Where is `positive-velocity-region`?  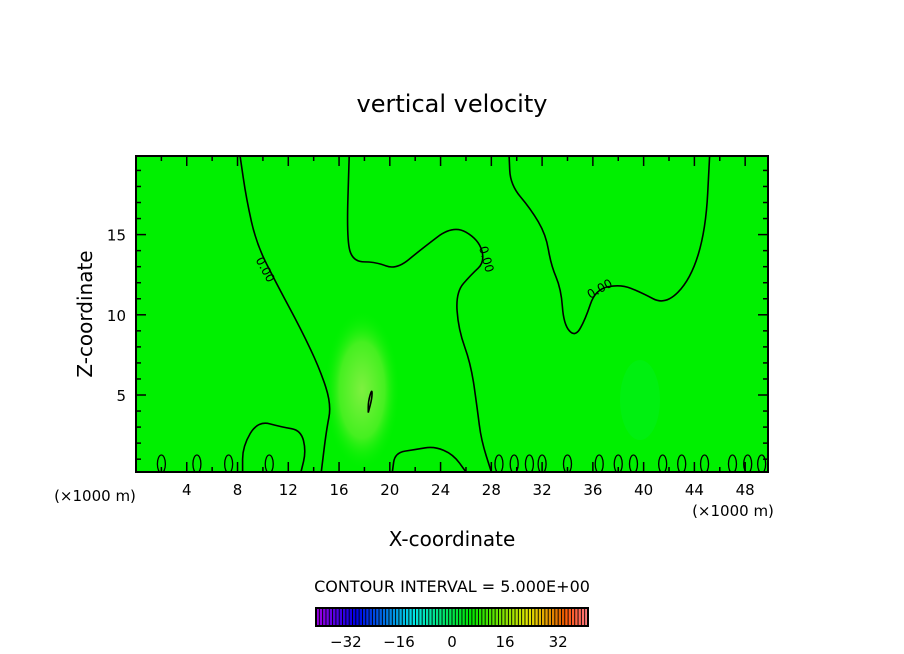 positive-velocity-region is located at coordinates (362, 390).